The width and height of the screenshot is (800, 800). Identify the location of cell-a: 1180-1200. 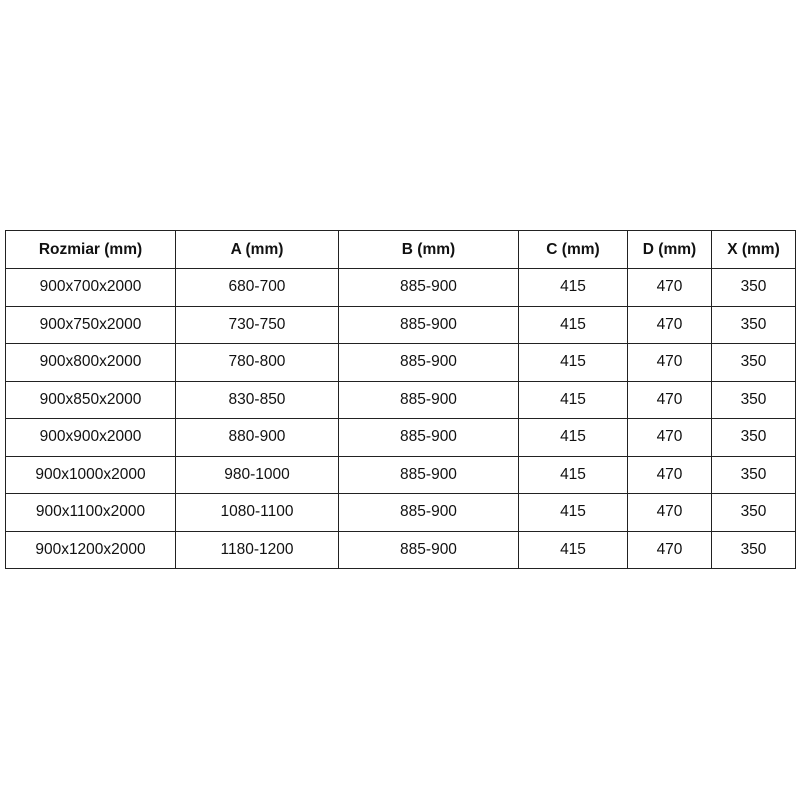
(257, 549).